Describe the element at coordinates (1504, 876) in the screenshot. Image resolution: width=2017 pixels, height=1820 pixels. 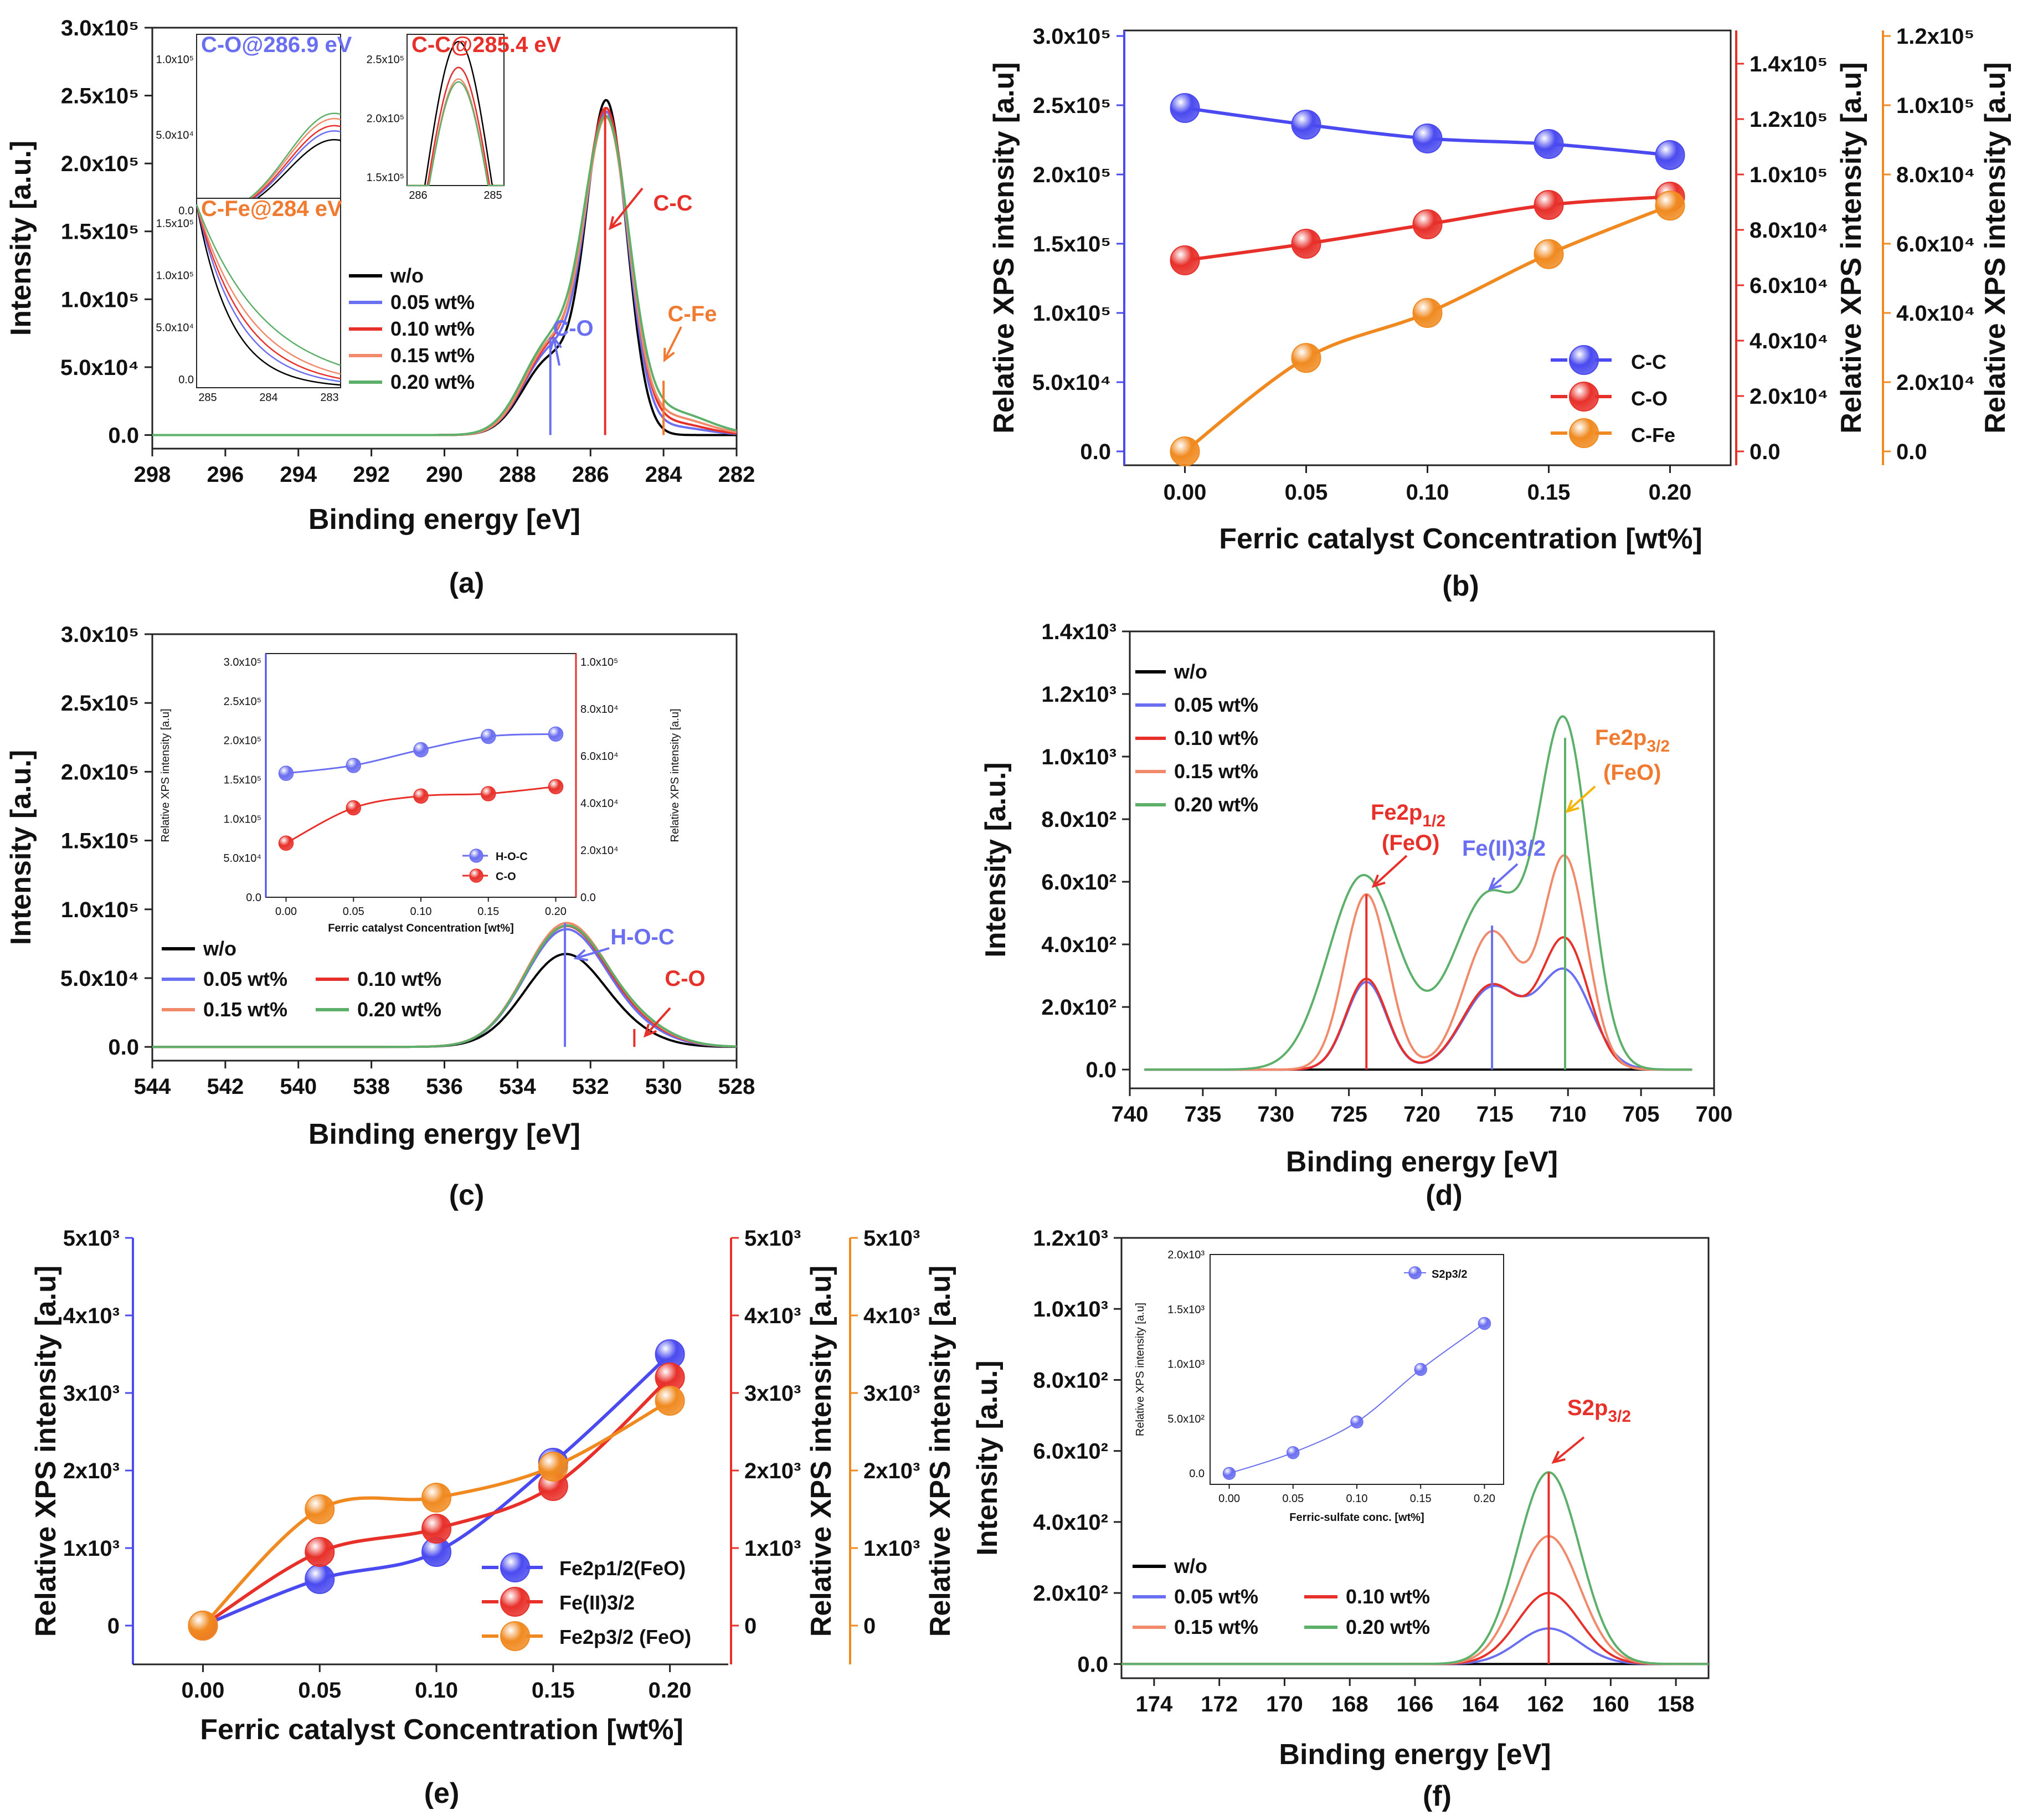
I see `panel-d-feii-arrow` at that location.